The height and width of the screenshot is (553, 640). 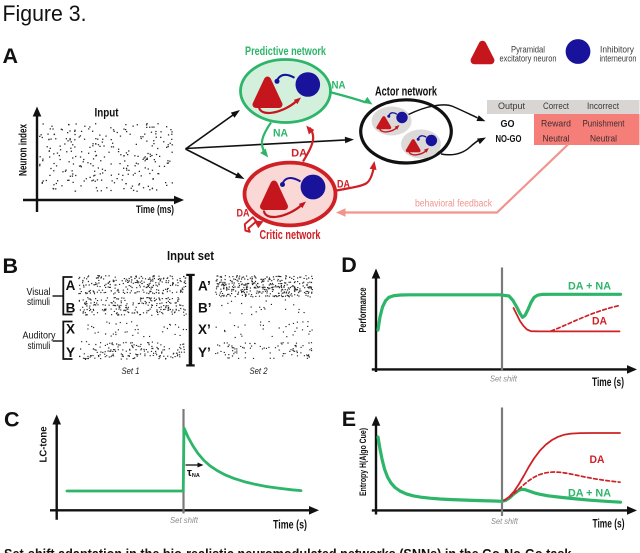 I want to click on svg-text: Incorrect, so click(x=603, y=106).